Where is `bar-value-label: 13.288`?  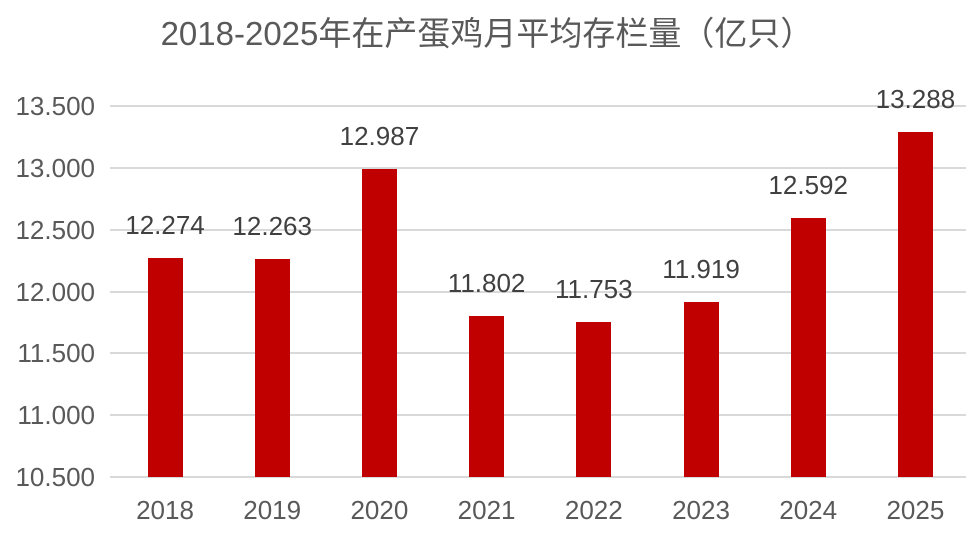
bar-value-label: 13.288 is located at coordinates (915, 99).